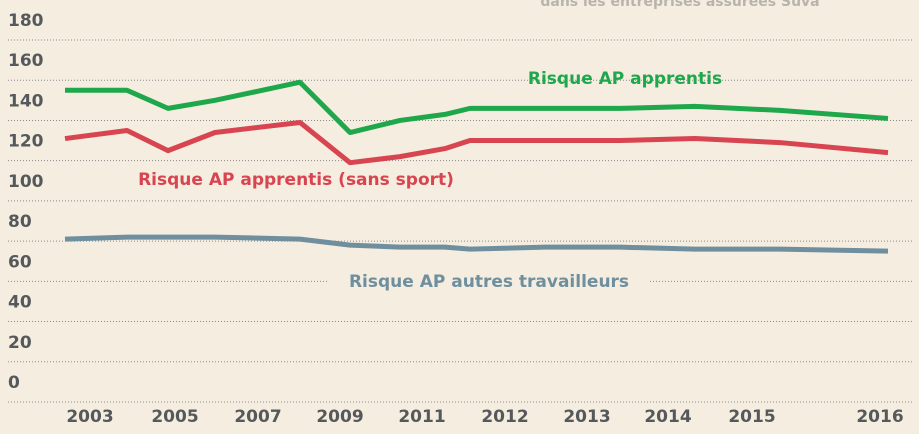  I want to click on x-tick-label: 2016, so click(879, 417).